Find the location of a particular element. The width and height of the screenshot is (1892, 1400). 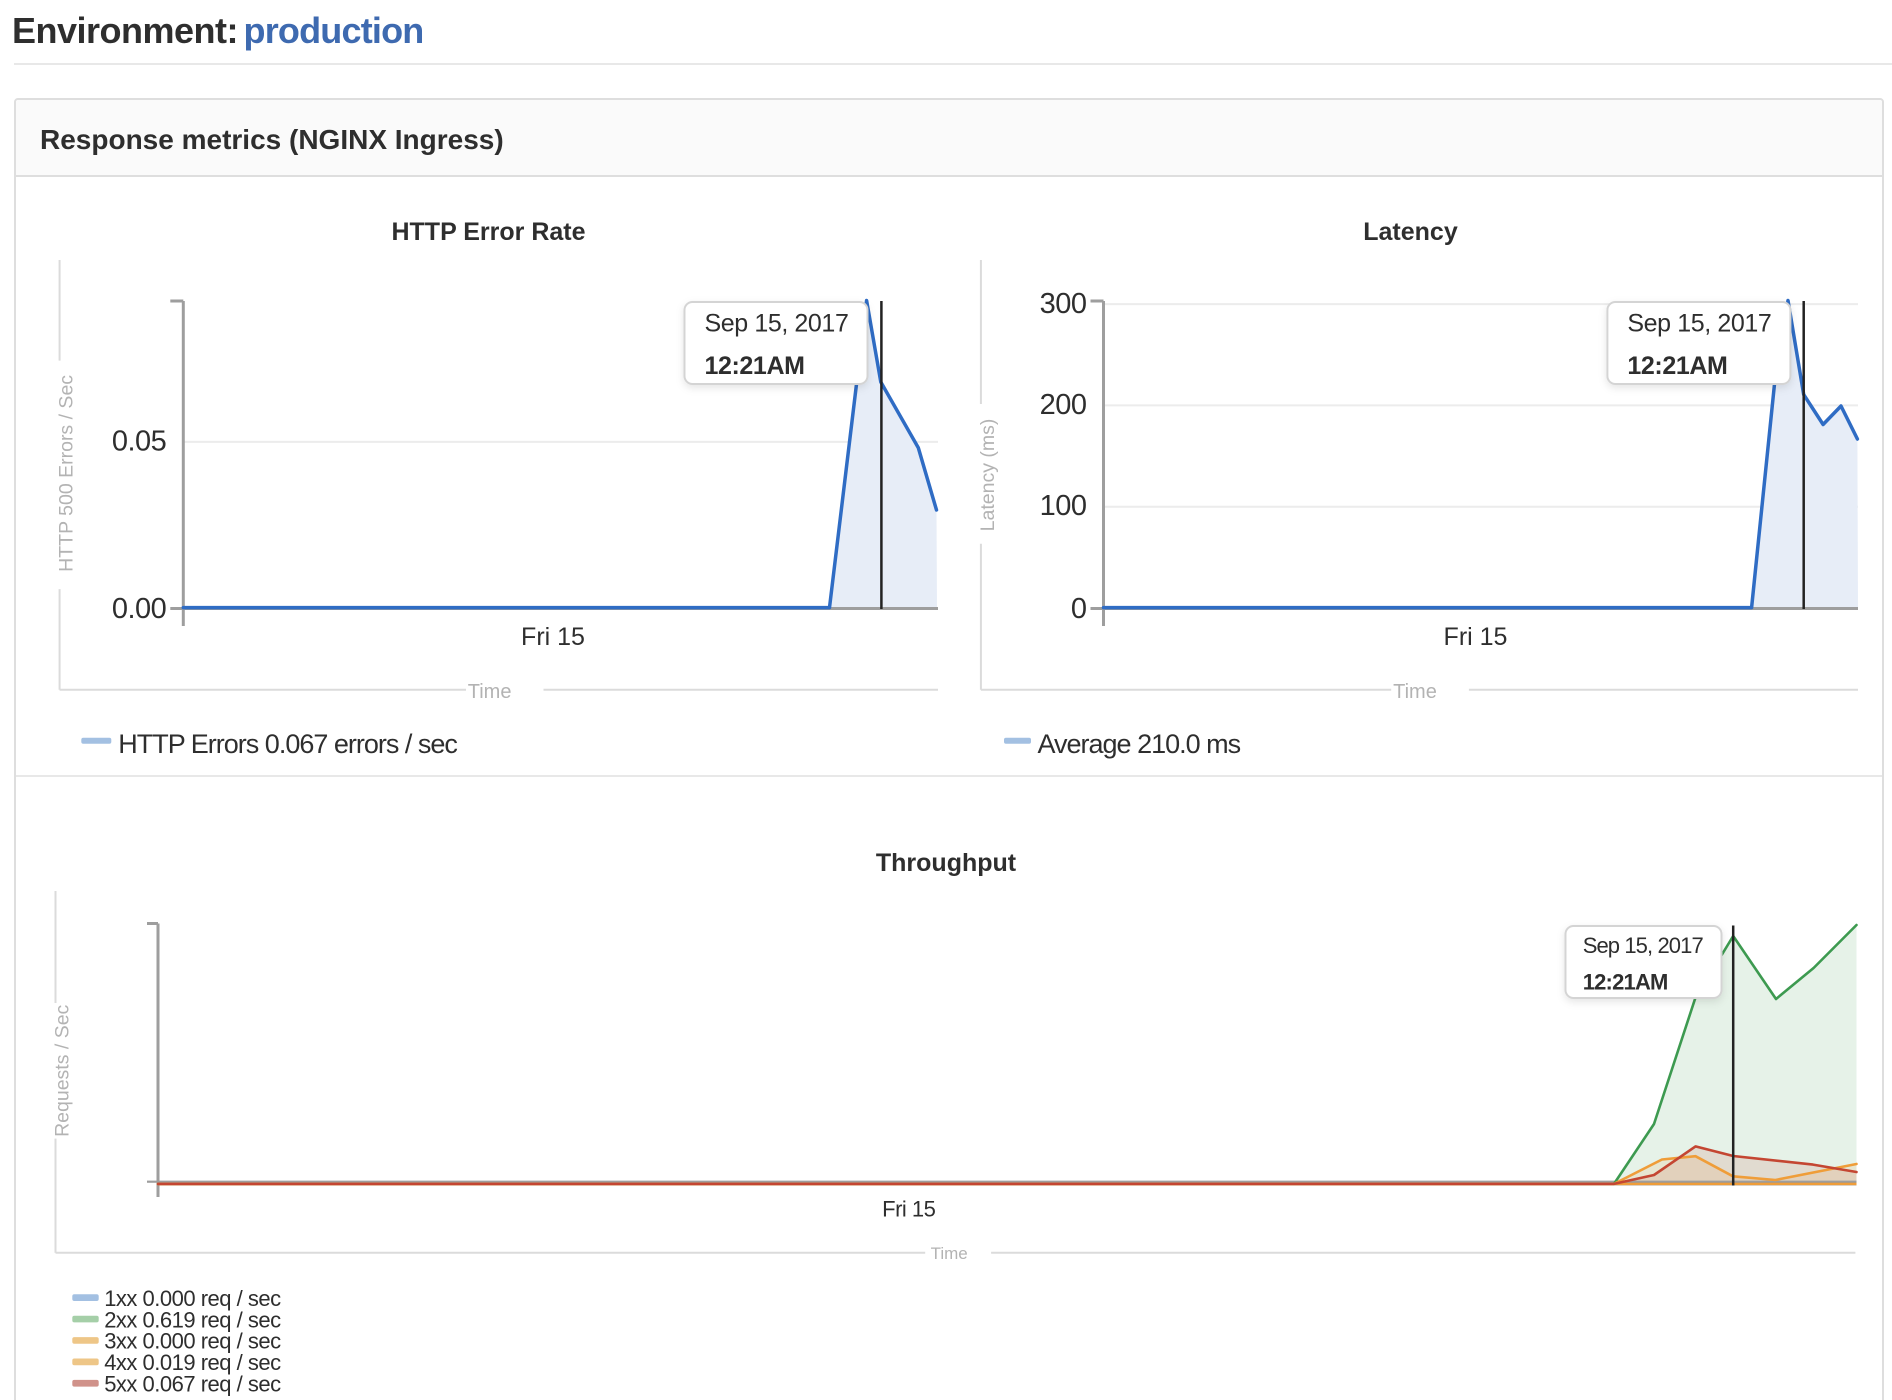

svg-text: HTTP Errors 0.067 errors / sec is located at coordinates (287, 744).